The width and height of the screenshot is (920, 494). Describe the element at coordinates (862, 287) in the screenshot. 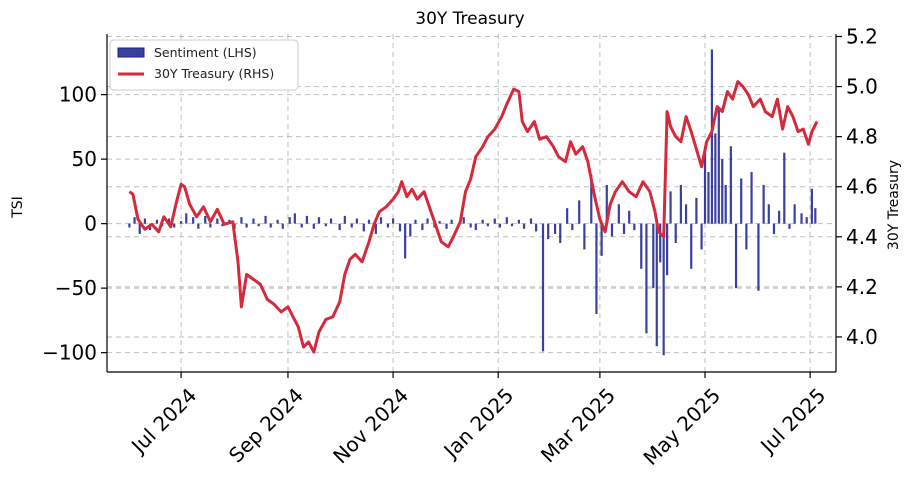

I see `right-y-tick-label: 4.2` at that location.